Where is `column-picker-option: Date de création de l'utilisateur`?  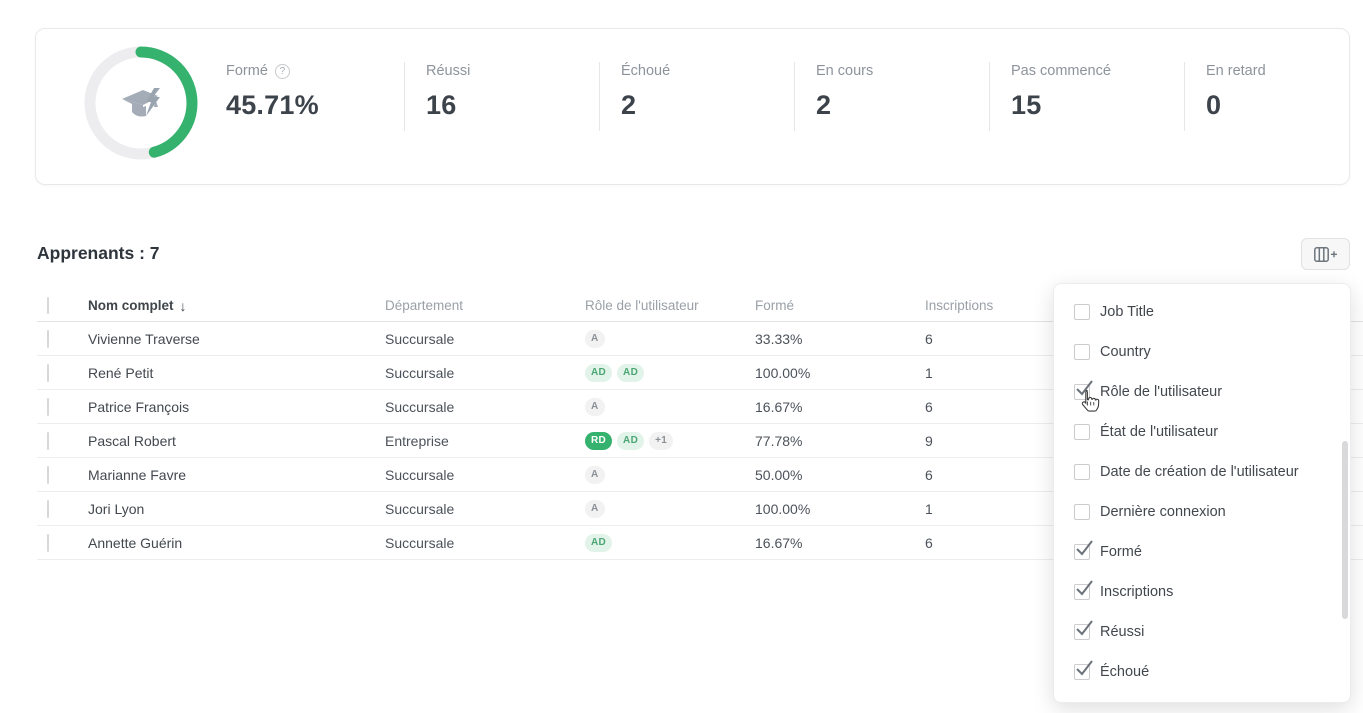 column-picker-option: Date de création de l'utilisateur is located at coordinates (1202, 472).